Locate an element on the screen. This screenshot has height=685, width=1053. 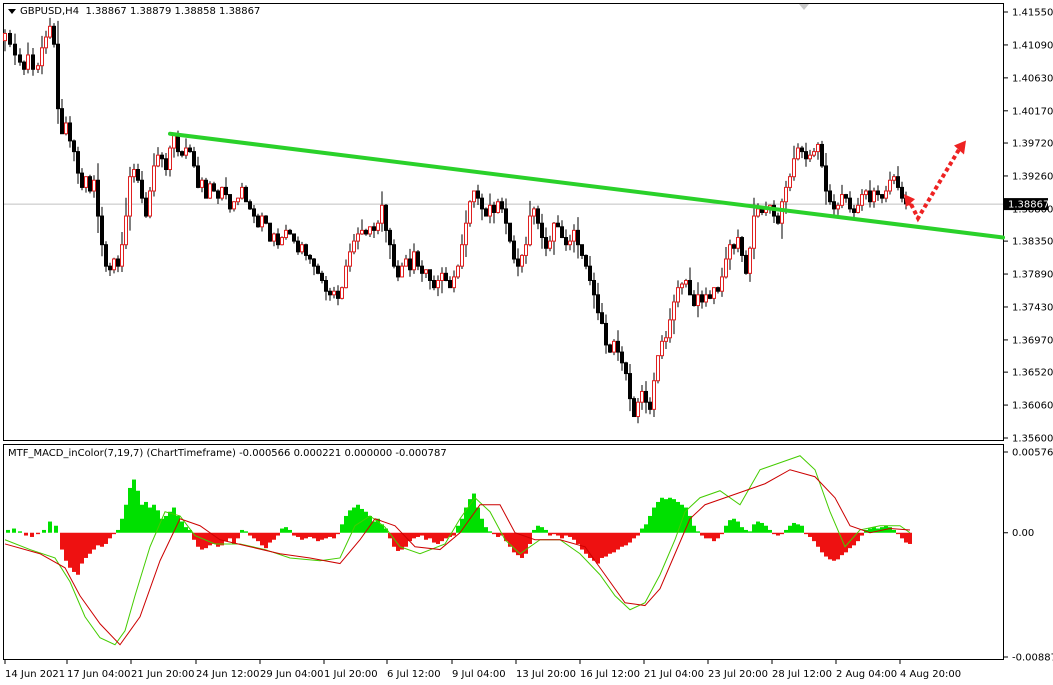
price-tick-label: 1.36060 is located at coordinates (1032, 406).